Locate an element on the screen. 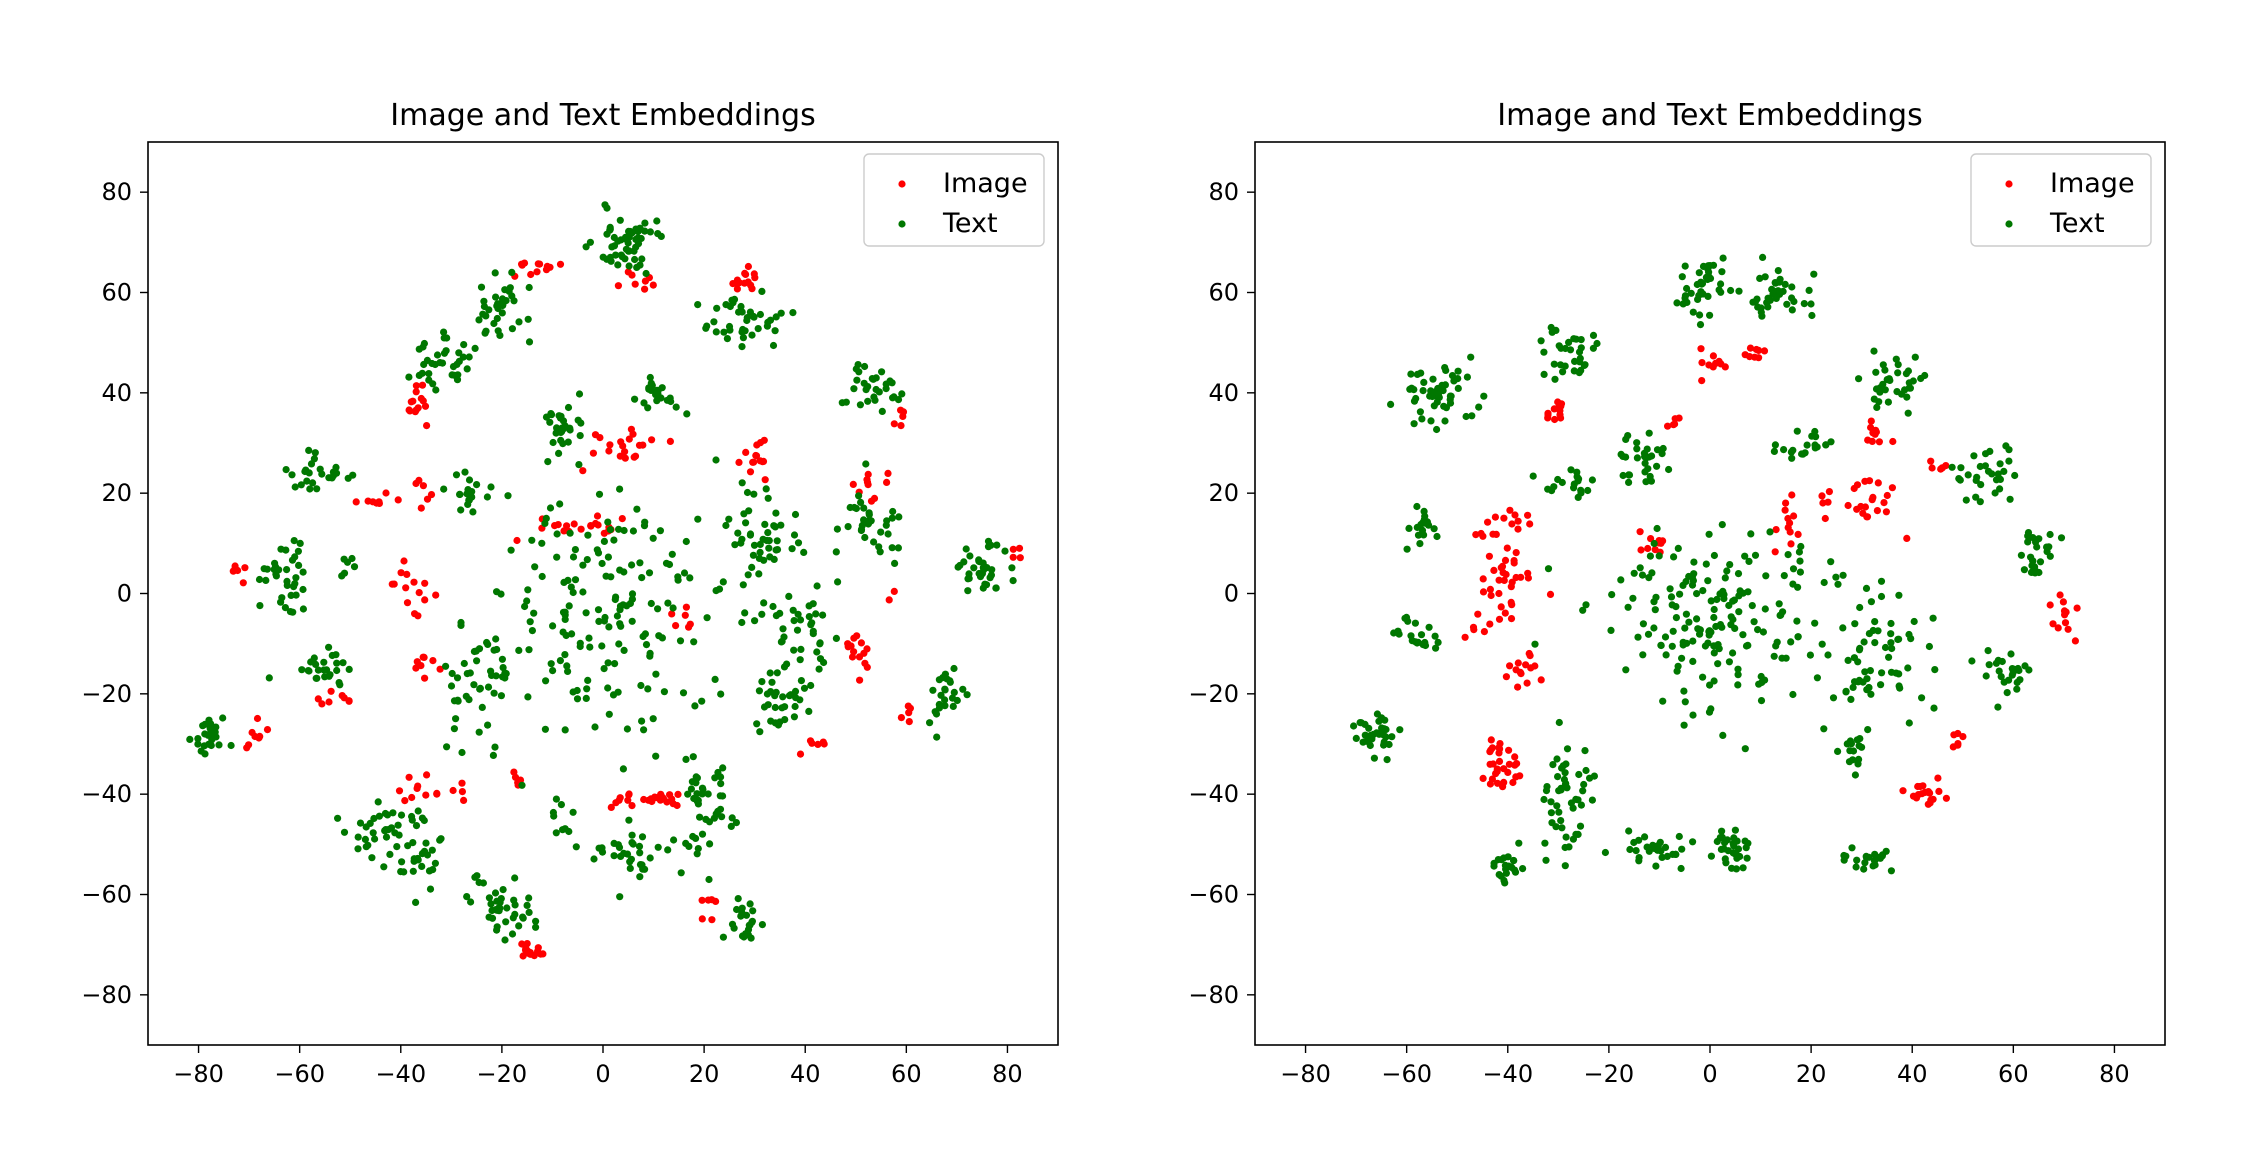 Image resolution: width=2252 pixels, height=1160 pixels. y-tick-label: −60 is located at coordinates (1213, 895).